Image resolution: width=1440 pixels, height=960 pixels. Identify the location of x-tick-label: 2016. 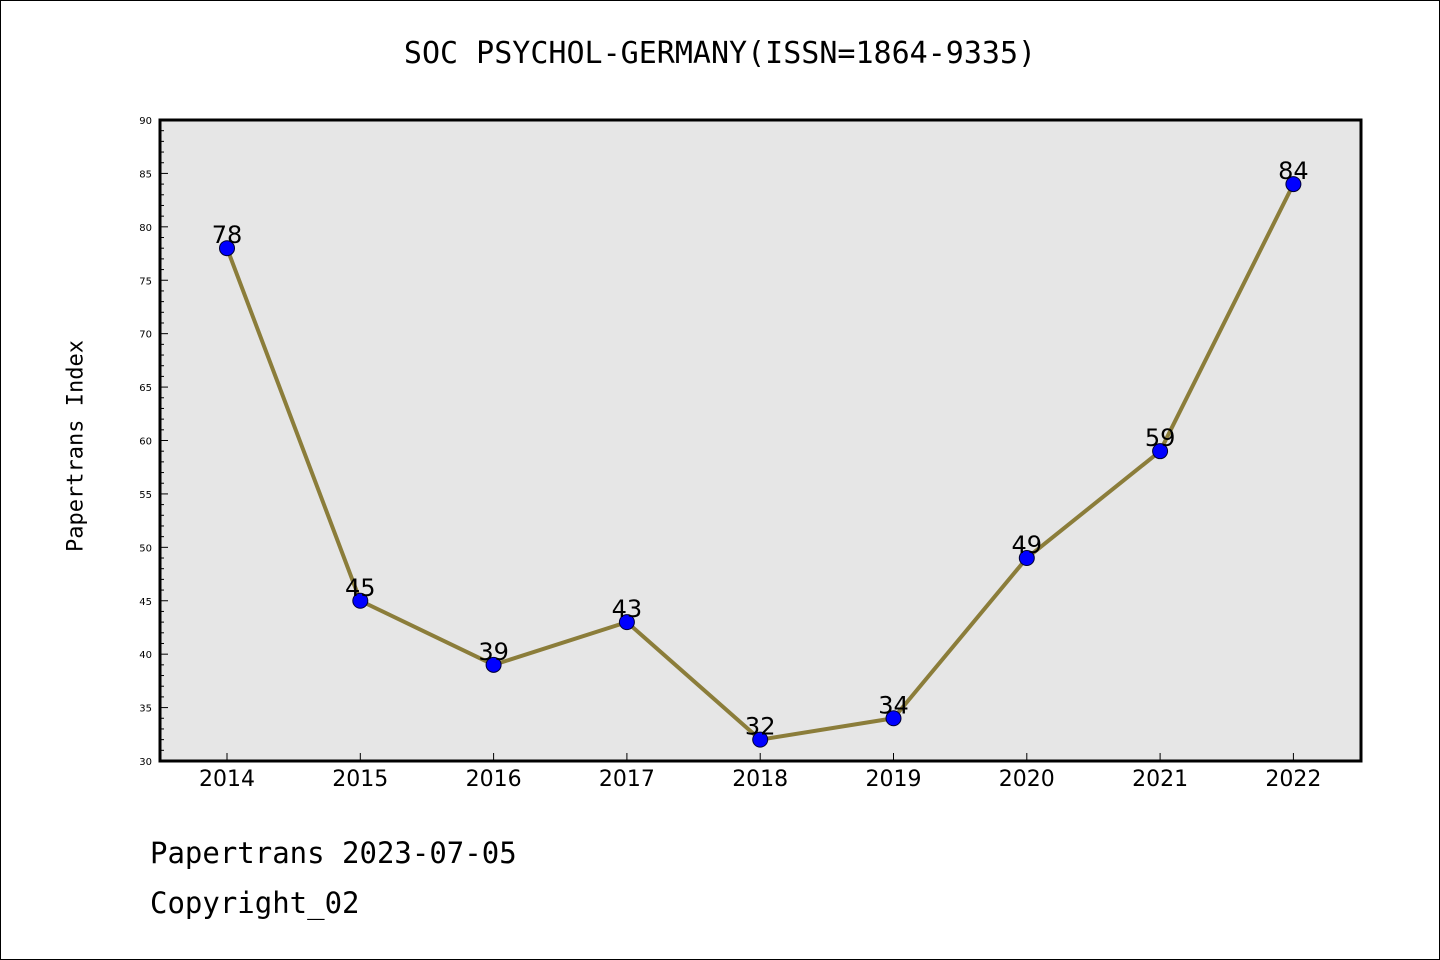
(494, 779).